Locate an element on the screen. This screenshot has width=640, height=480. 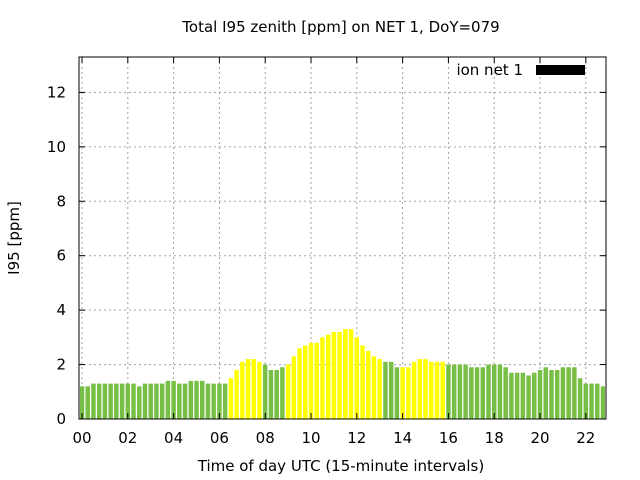
x-axis-label: Time of day UTC (15-minute intervals) is located at coordinates (340, 466).